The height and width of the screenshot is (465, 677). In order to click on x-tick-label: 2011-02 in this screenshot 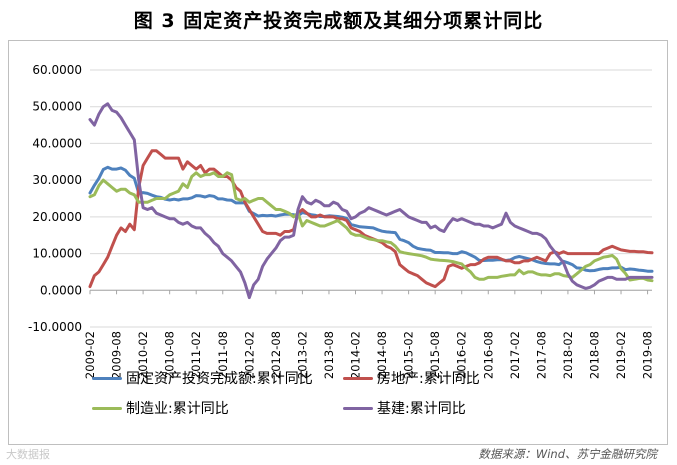, I will do `click(196, 355)`.